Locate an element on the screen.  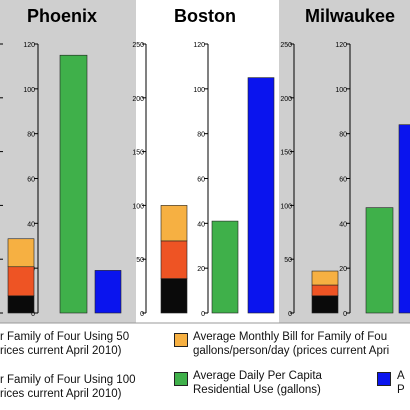
legend-per-capita-line-1: Average Daily Per Capita is located at coordinates (257, 376).